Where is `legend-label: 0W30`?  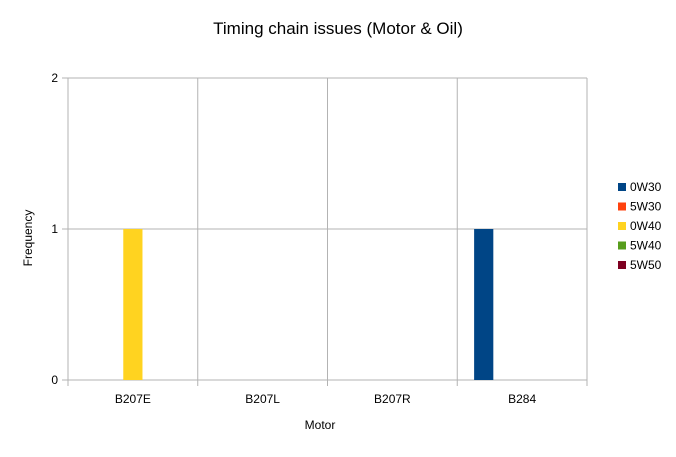 legend-label: 0W30 is located at coordinates (646, 187).